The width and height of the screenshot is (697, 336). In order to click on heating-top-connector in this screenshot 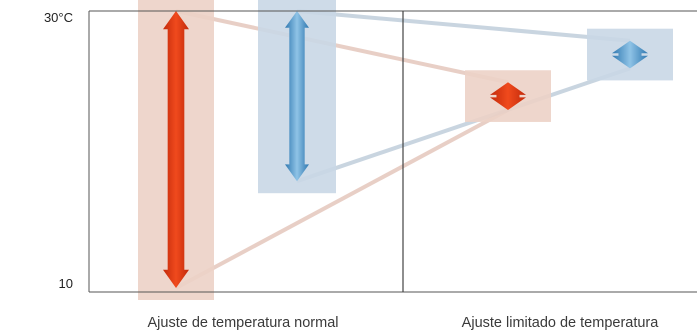, I will do `click(342, 47)`.